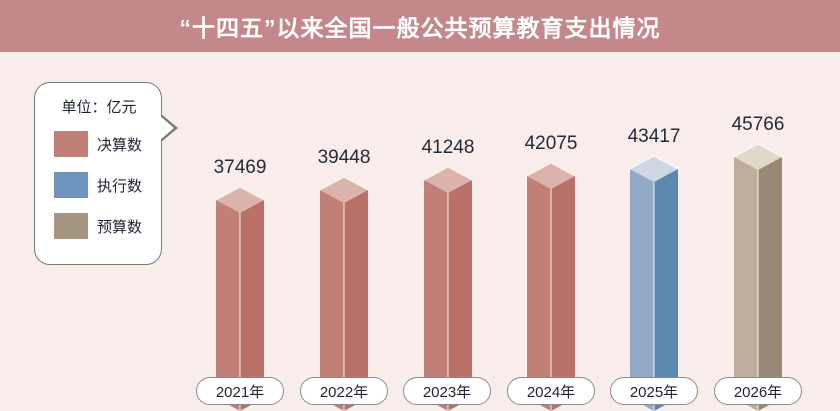  Describe the element at coordinates (71, 144) in the screenshot. I see `legend-swatch-final` at that location.